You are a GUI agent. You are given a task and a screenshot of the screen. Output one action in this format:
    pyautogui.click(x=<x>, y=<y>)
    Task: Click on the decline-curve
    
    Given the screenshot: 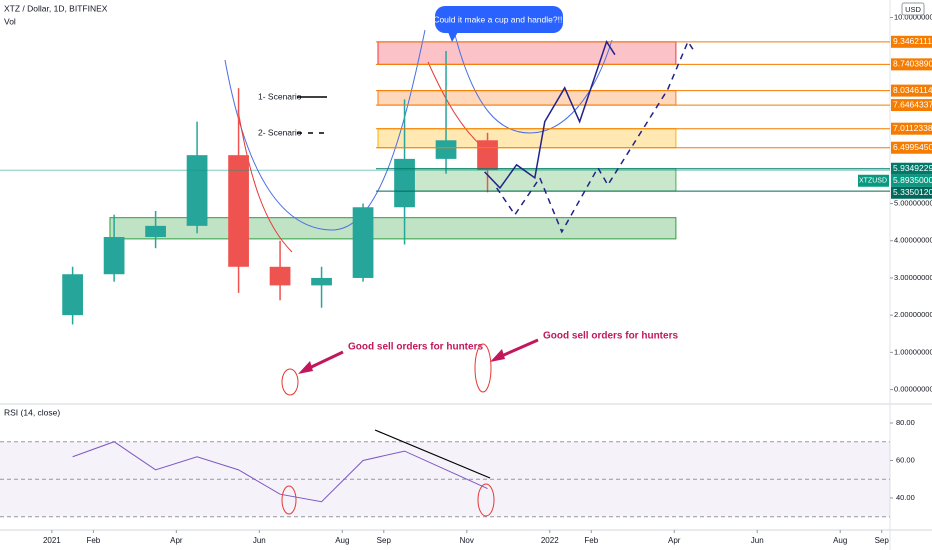 What is the action you would take?
    pyautogui.click(x=265, y=181)
    